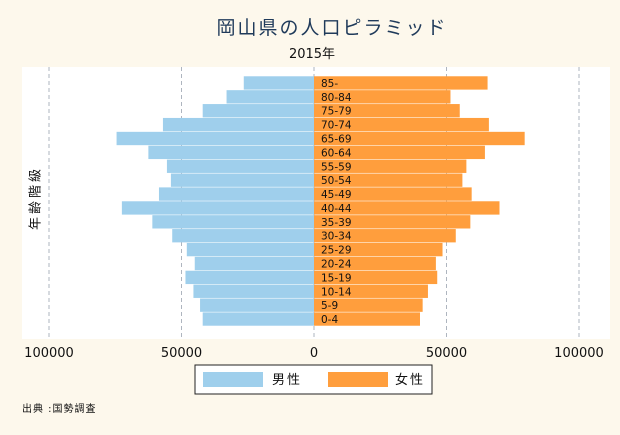 The image size is (620, 435). I want to click on x-axis-ticks: 100000 50000 0 50000 100000, so click(314, 353).